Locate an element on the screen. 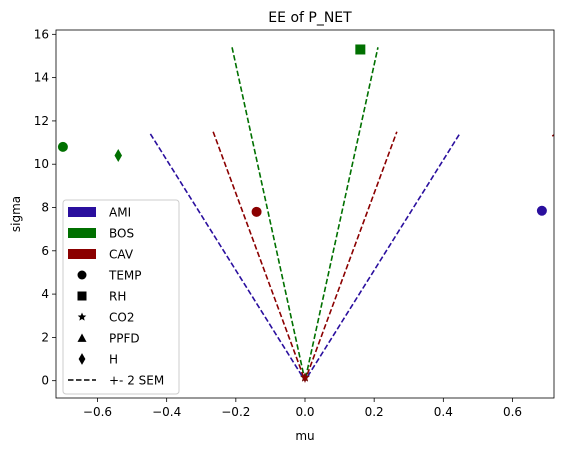 The height and width of the screenshot is (453, 563). x-tick-label: 0.4 is located at coordinates (443, 412).